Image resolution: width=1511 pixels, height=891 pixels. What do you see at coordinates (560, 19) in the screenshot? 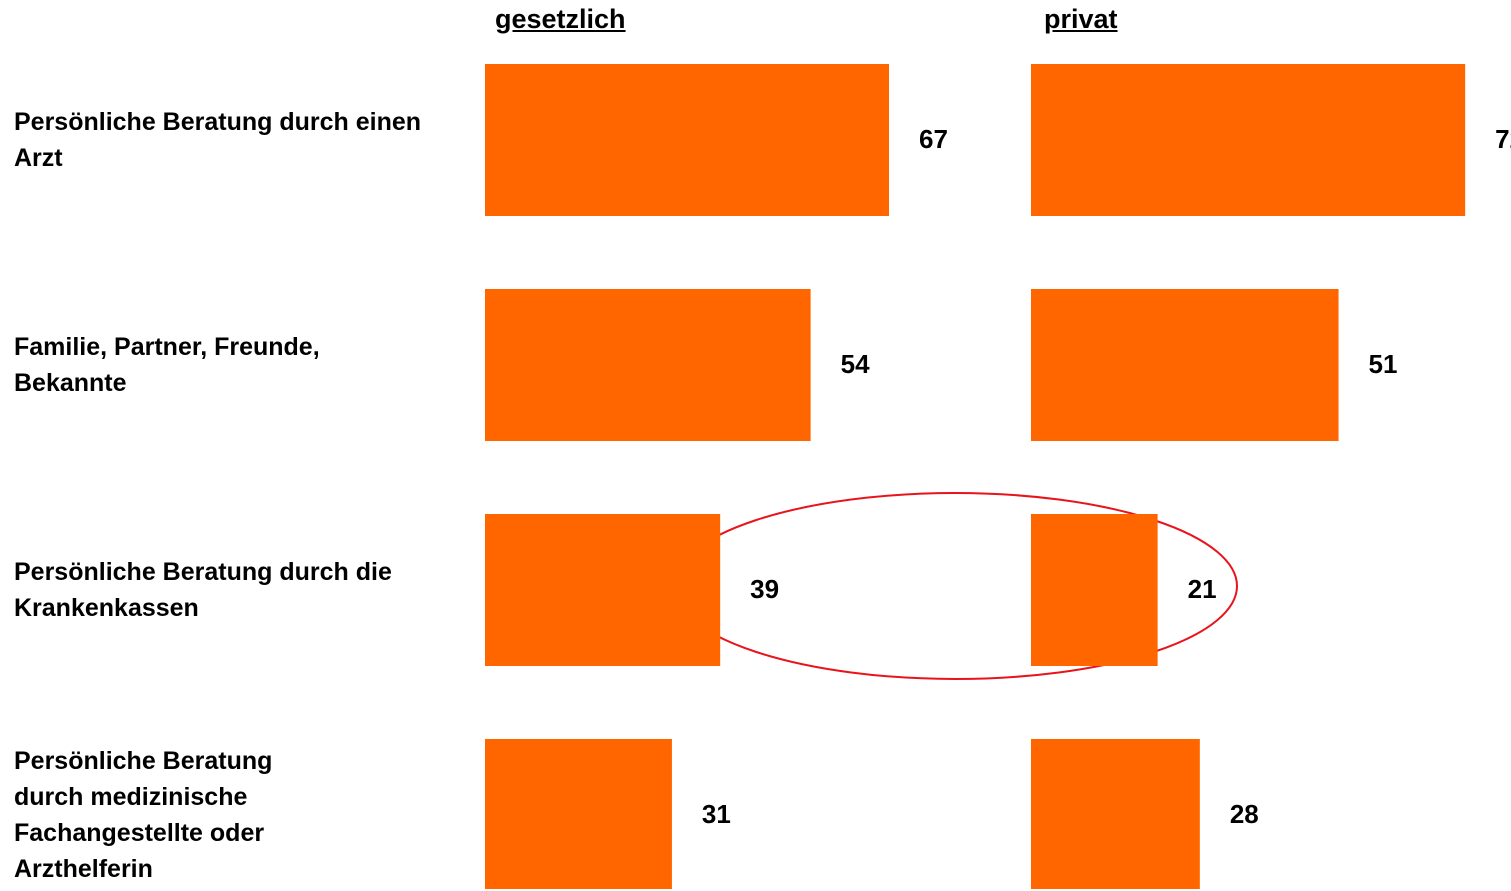
I see `series-header: gesetzlich` at bounding box center [560, 19].